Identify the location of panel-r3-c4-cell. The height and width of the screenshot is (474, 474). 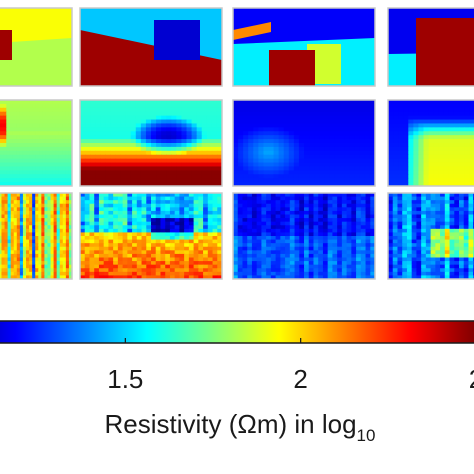
(395, 198).